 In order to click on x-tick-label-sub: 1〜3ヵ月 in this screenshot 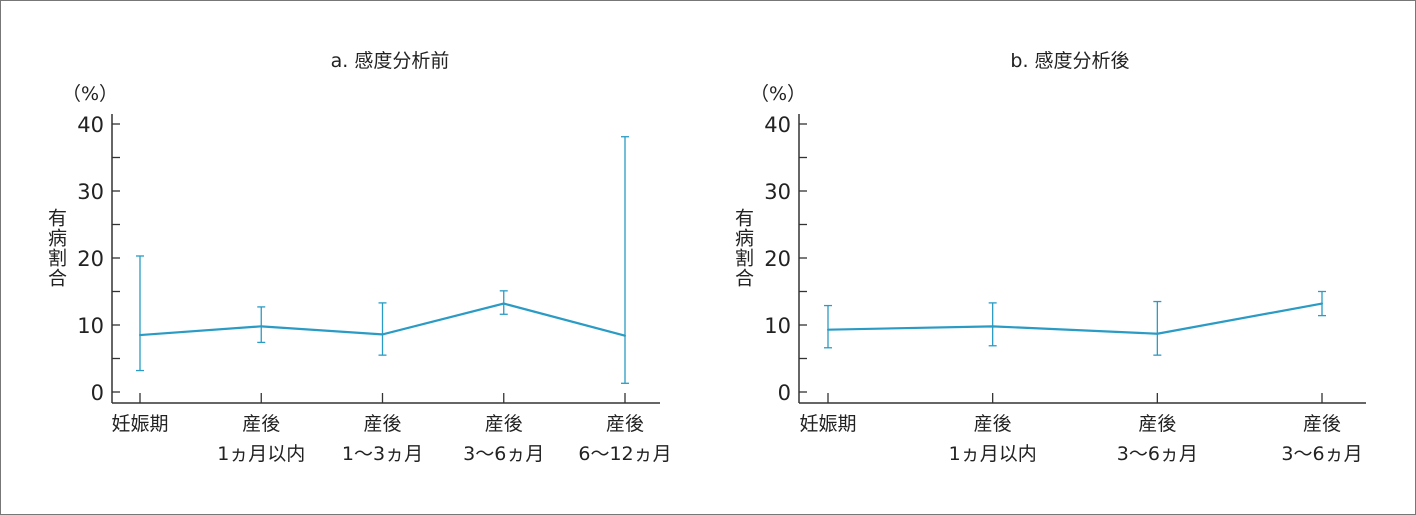, I will do `click(382, 454)`.